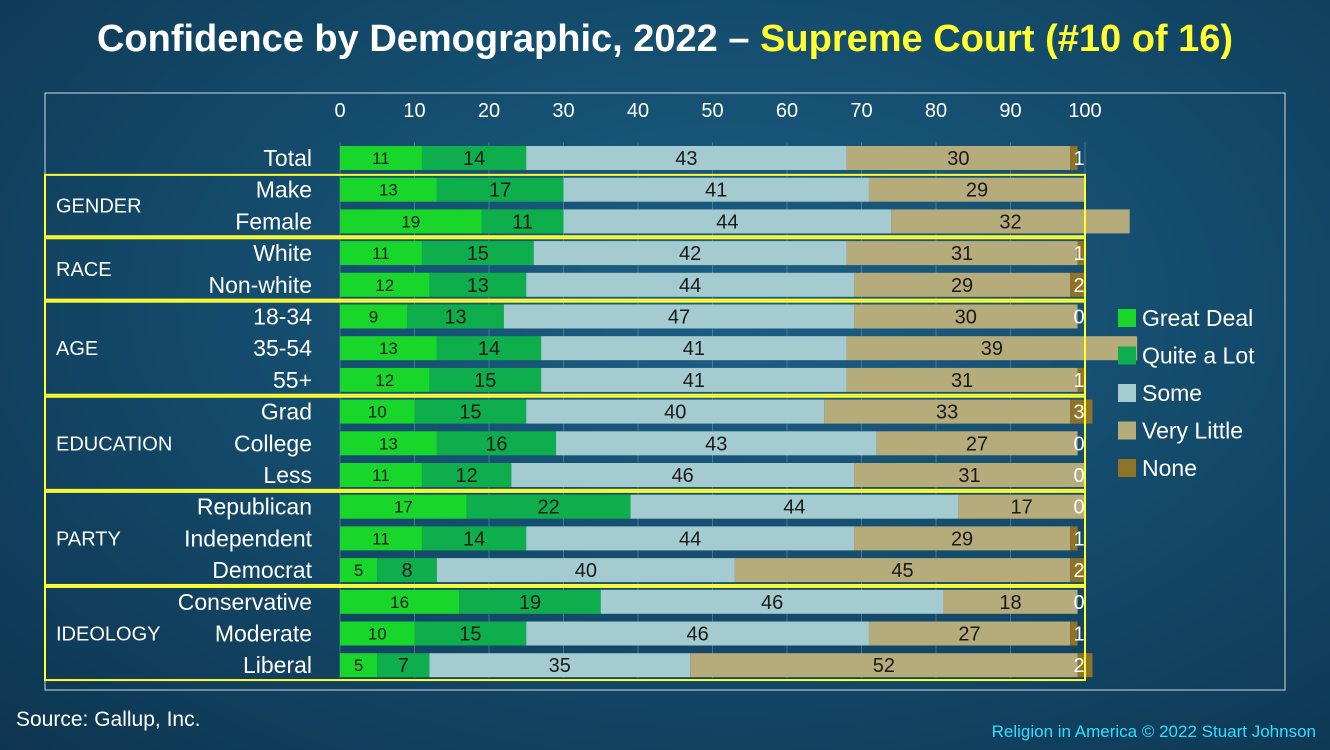 The height and width of the screenshot is (750, 1330). I want to click on data-label-female-great-deal: 19, so click(410, 221).